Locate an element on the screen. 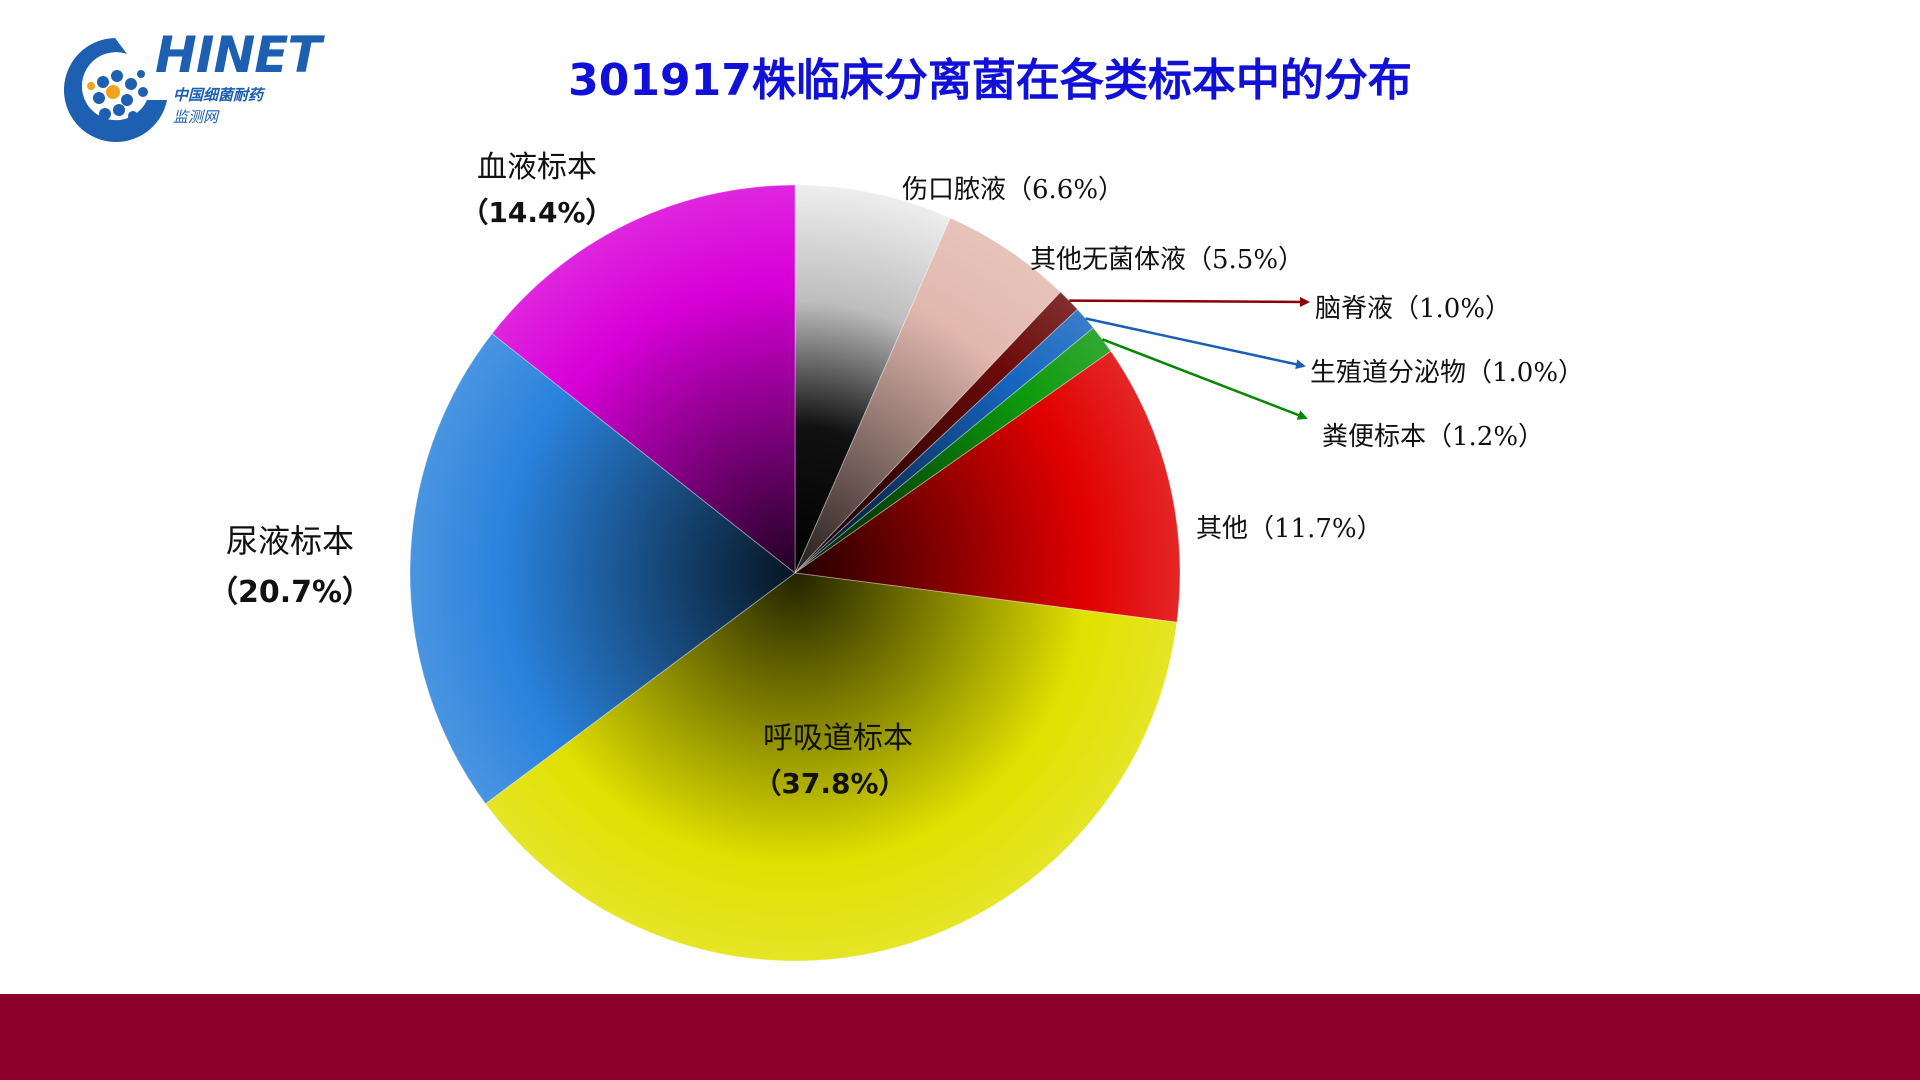 Image resolution: width=1920 pixels, height=1080 pixels. label-blood-name: 血液标本 is located at coordinates (537, 167).